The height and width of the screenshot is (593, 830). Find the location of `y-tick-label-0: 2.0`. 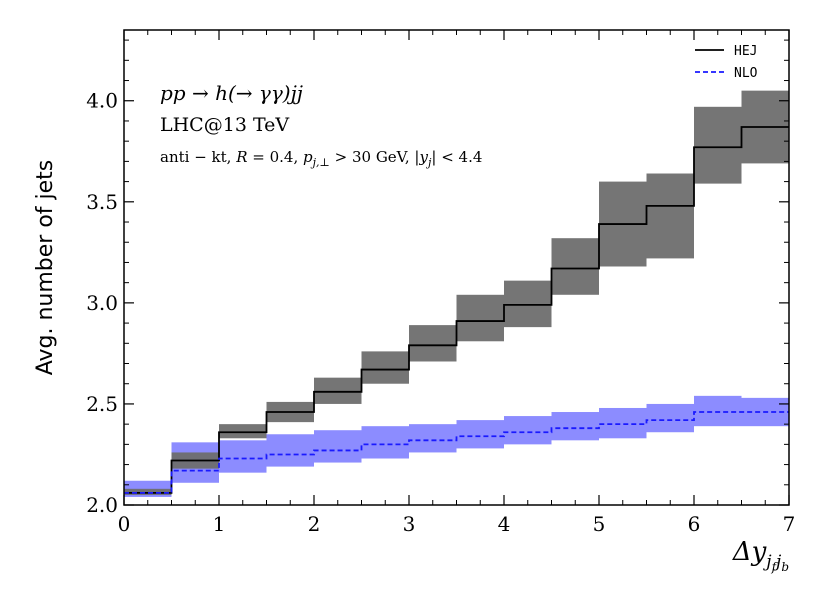

y-tick-label-0: 2.0 is located at coordinates (102, 505).